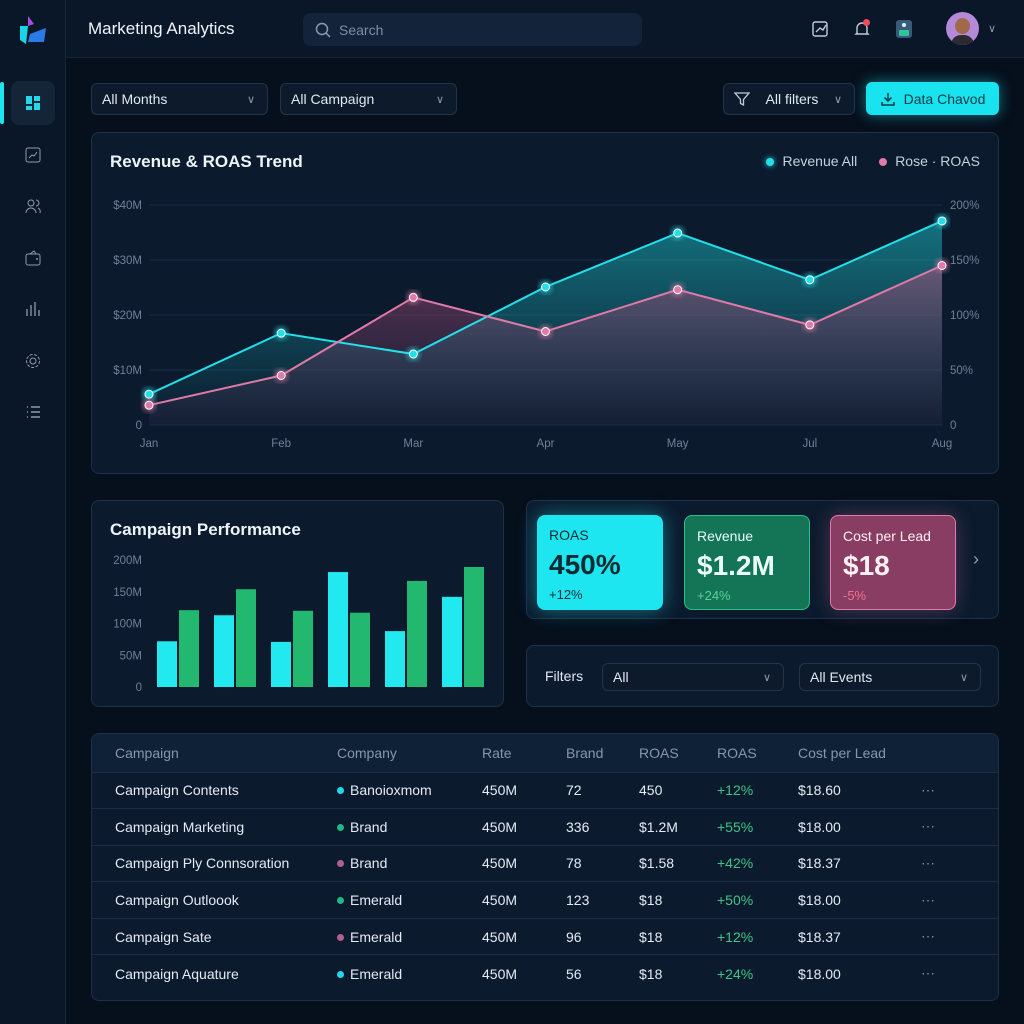 The height and width of the screenshot is (1024, 1024). What do you see at coordinates (859, 790) in the screenshot?
I see `table-cell: $18.60` at bounding box center [859, 790].